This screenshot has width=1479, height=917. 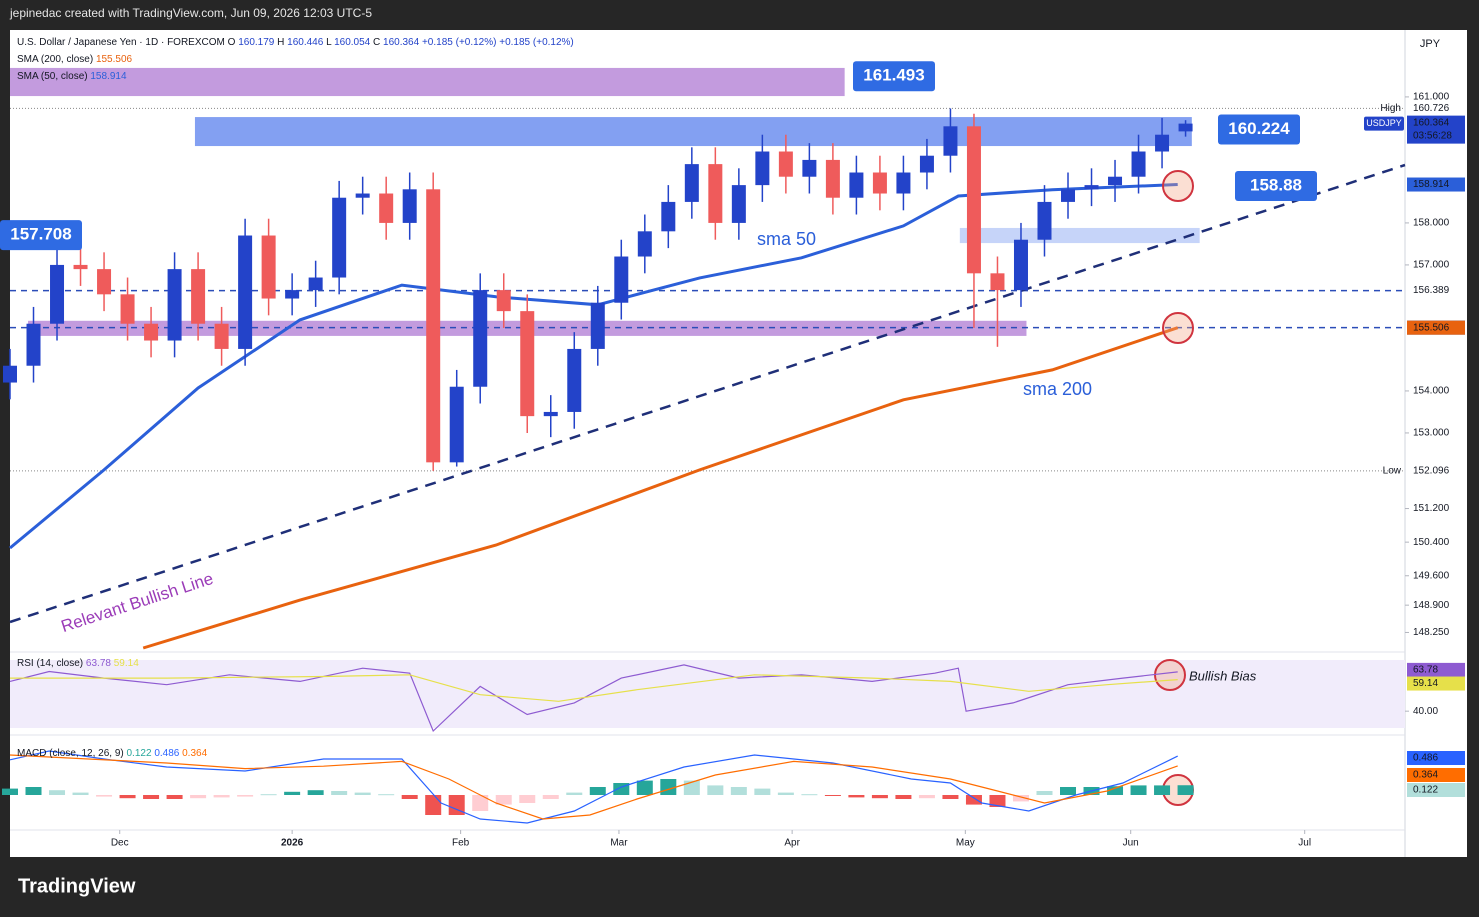 I want to click on x-tick-label: Feb, so click(x=461, y=843).